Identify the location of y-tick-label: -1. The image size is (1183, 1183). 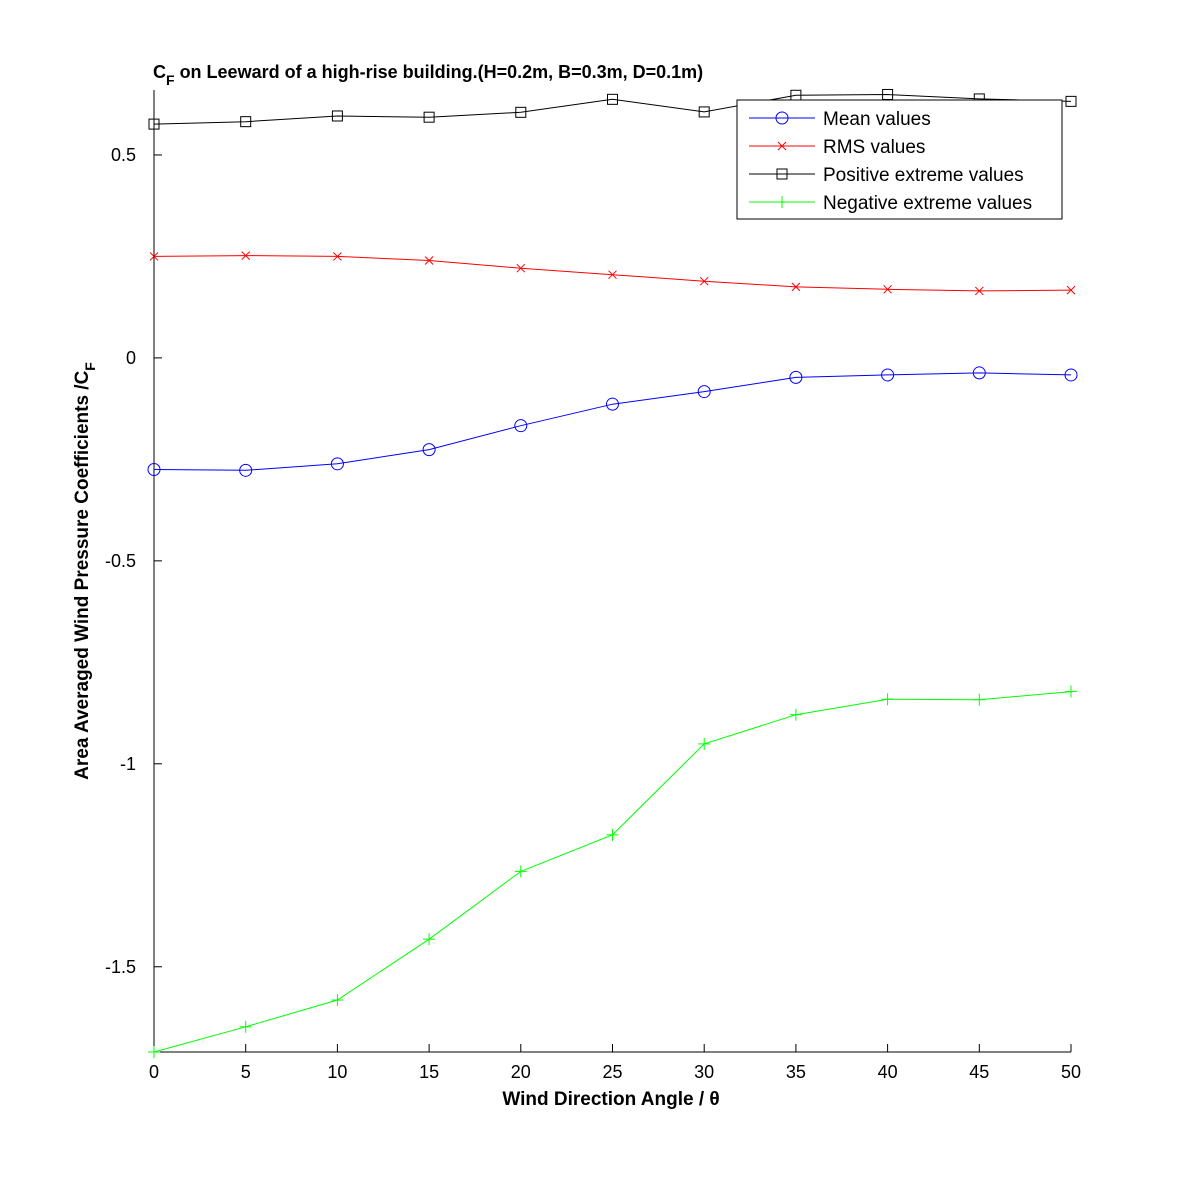
(128, 764).